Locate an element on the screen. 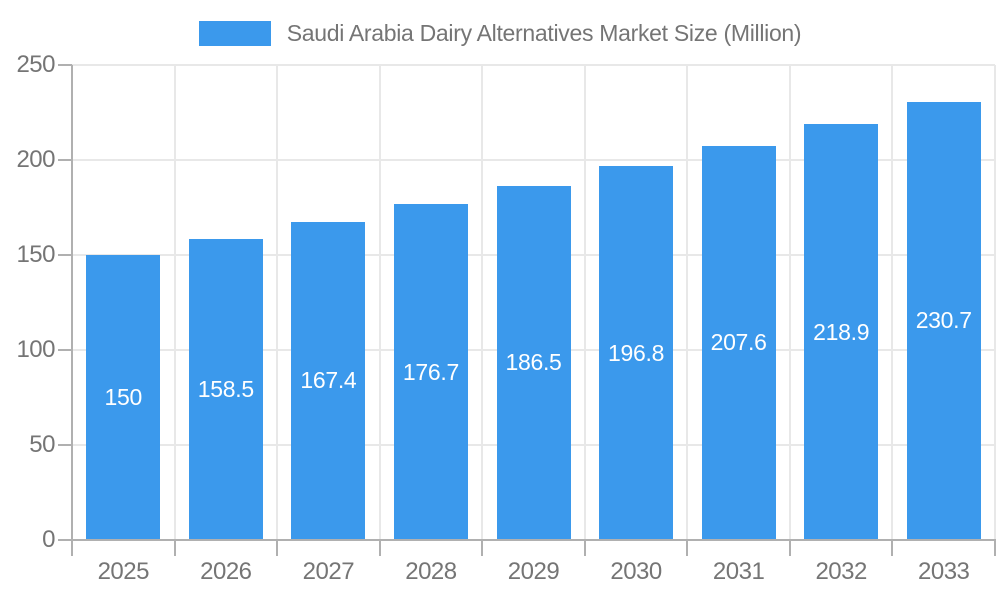 Image resolution: width=1000 pixels, height=600 pixels. bar: 158.5 is located at coordinates (225, 389).